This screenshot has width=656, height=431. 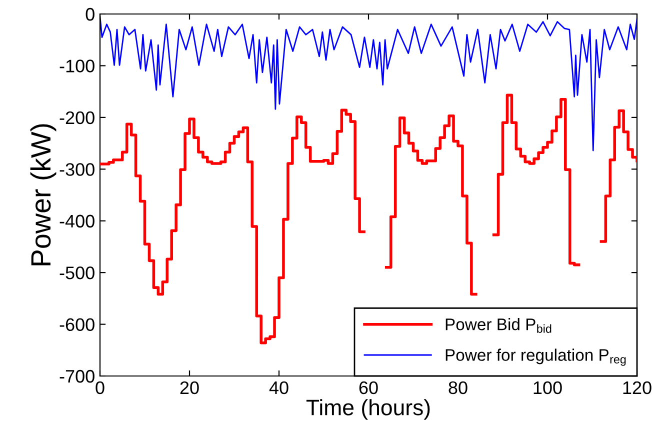 What do you see at coordinates (90, 14) in the screenshot?
I see `y-tick-label: 0` at bounding box center [90, 14].